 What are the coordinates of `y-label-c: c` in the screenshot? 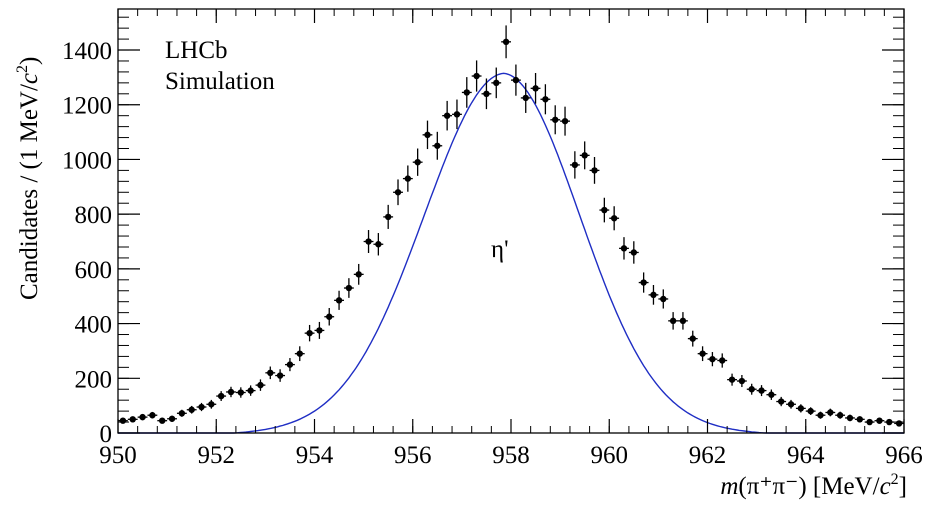 It's located at (29, 78).